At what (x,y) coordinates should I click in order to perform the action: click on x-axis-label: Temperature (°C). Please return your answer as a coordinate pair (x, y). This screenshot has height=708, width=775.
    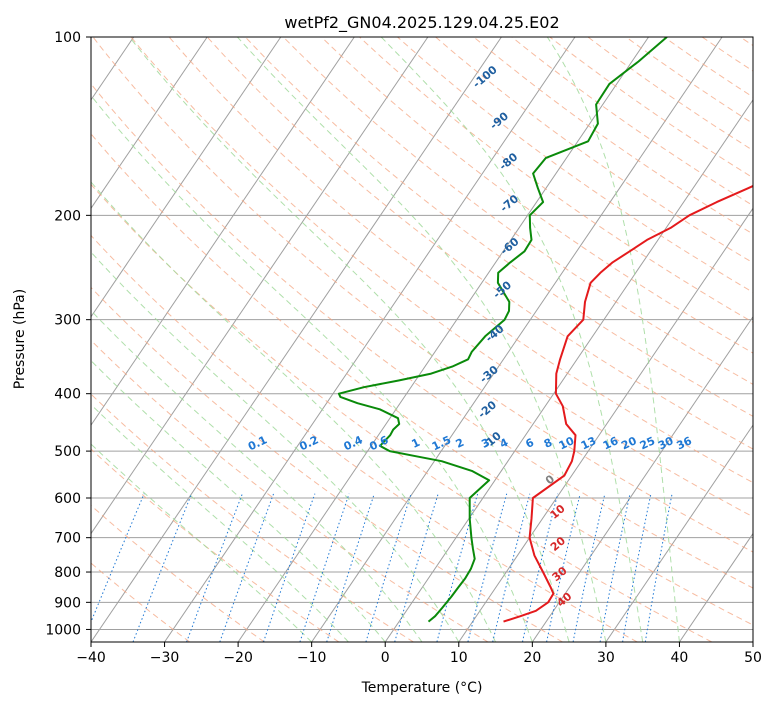
    Looking at the image, I should click on (422, 688).